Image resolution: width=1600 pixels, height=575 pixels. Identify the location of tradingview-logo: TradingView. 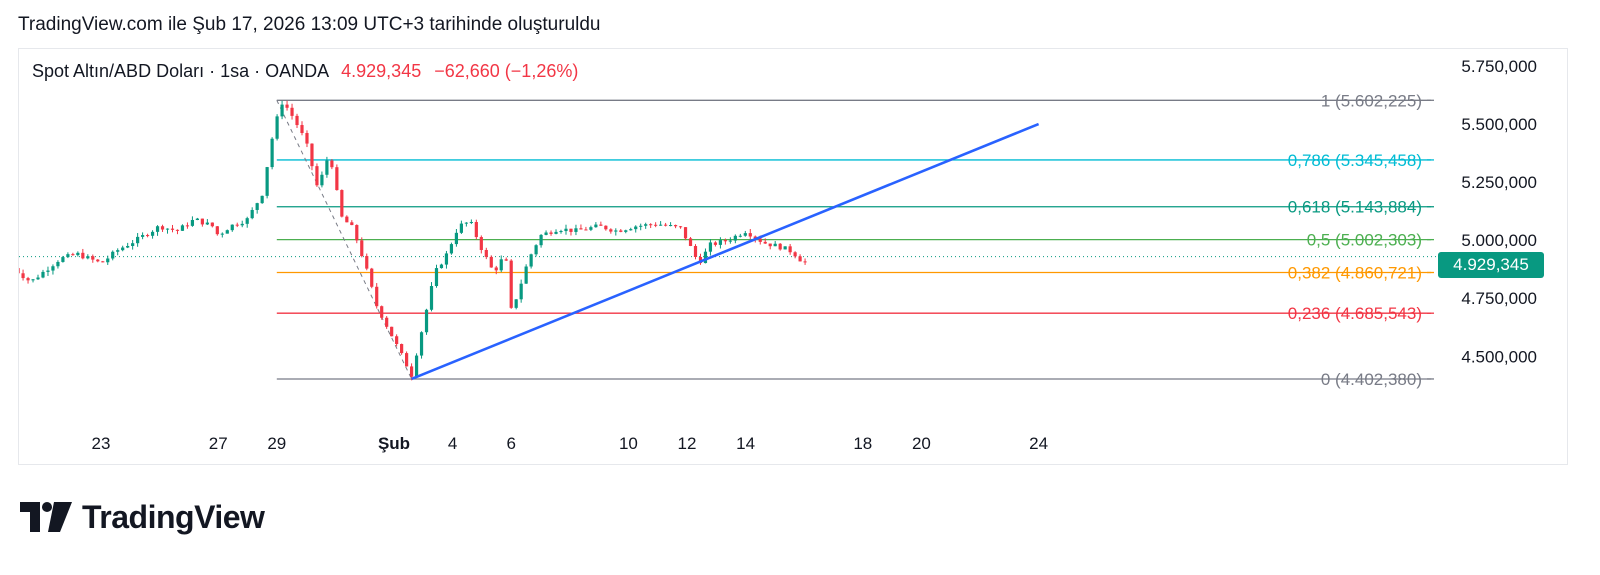
(142, 517).